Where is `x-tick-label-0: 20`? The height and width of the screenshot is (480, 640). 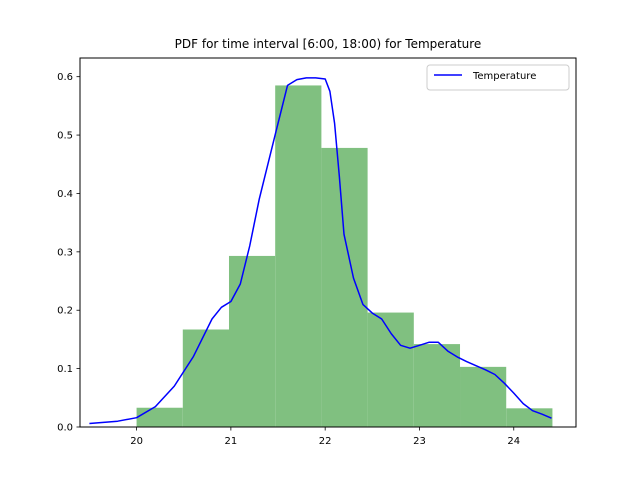
x-tick-label-0: 20 is located at coordinates (136, 441).